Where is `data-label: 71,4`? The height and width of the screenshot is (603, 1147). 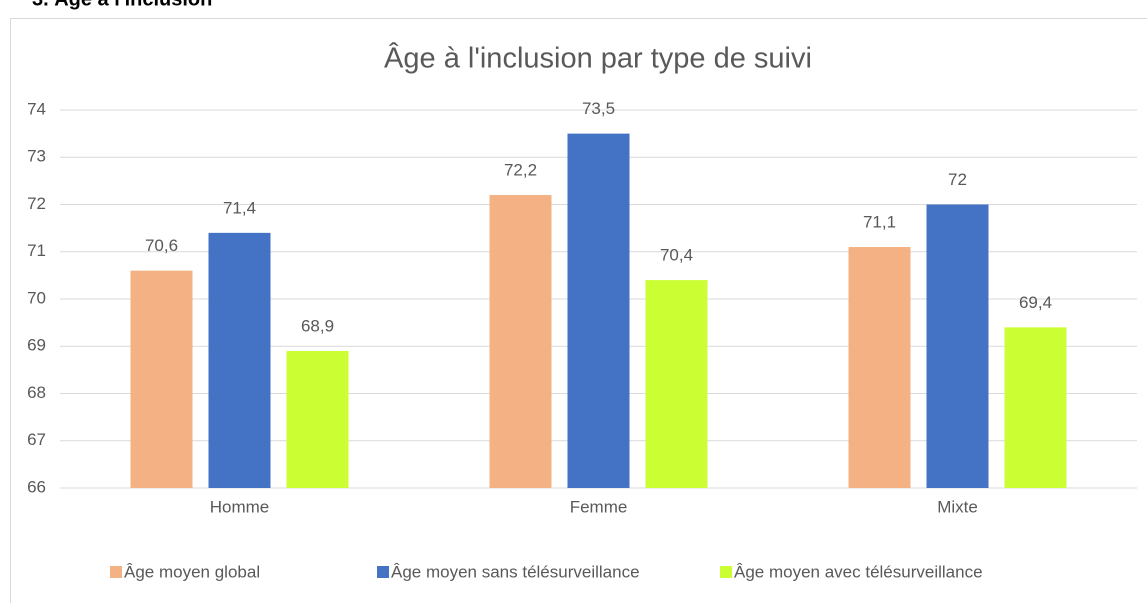
data-label: 71,4 is located at coordinates (239, 207).